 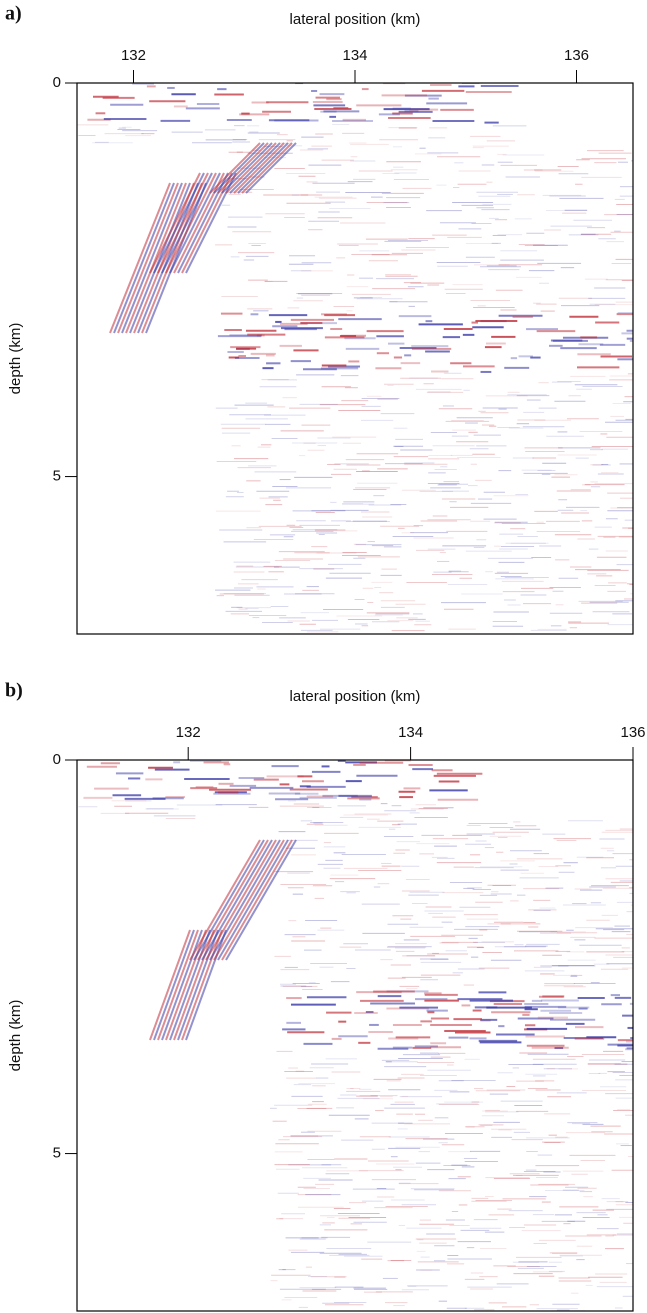 I want to click on panel-label: a), so click(x=13, y=14).